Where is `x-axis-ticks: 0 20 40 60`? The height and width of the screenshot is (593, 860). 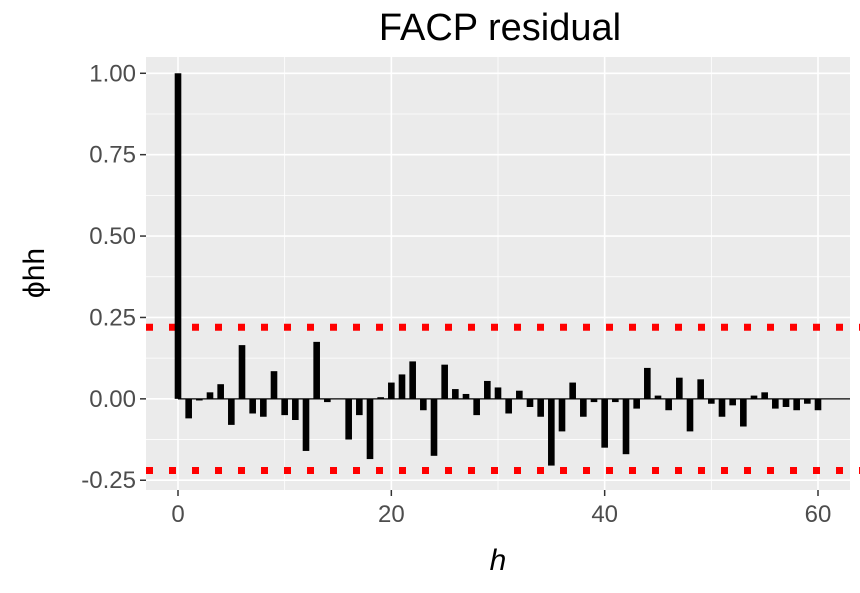
x-axis-ticks: 0 20 40 60 is located at coordinates (501, 509).